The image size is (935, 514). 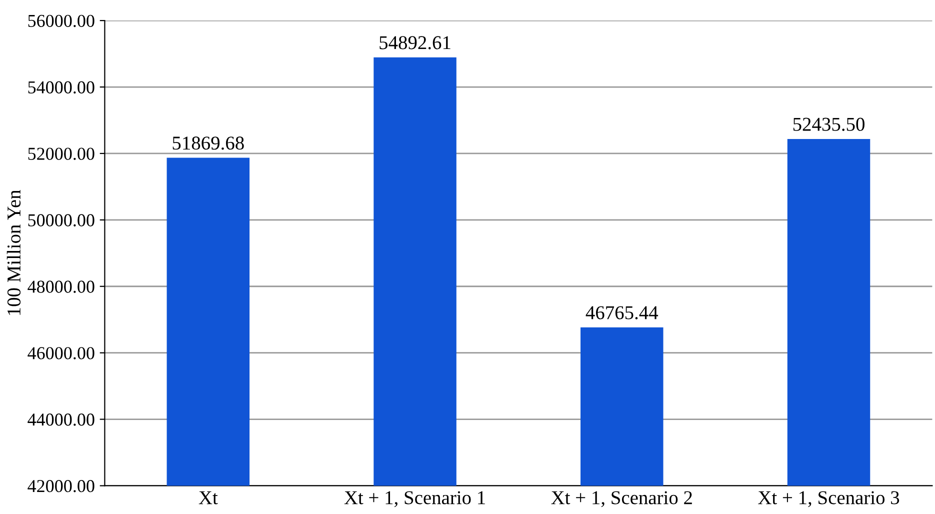 I want to click on y-axis-title: 100 Million Yen, so click(x=13, y=252).